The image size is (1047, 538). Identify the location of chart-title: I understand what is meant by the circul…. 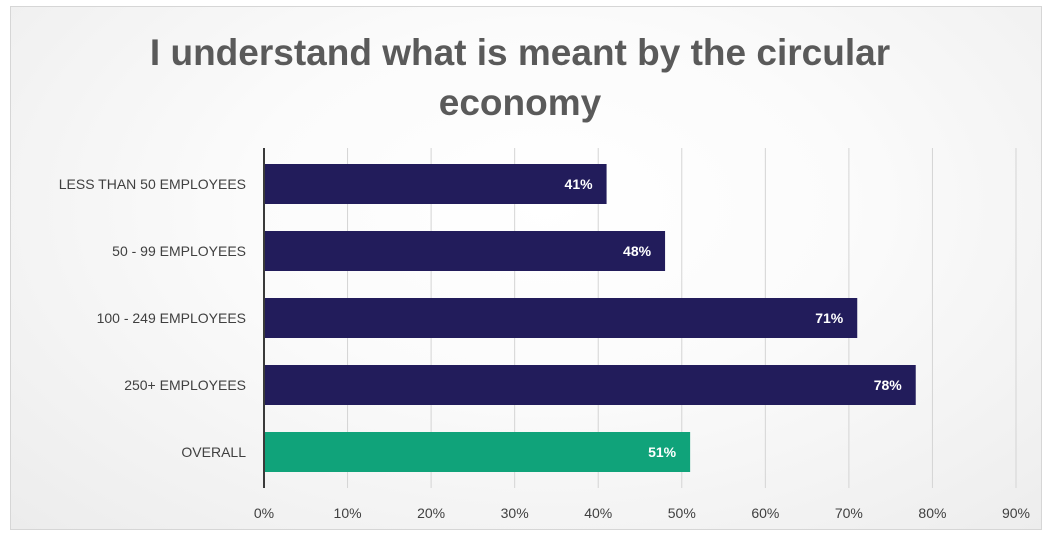
(520, 77).